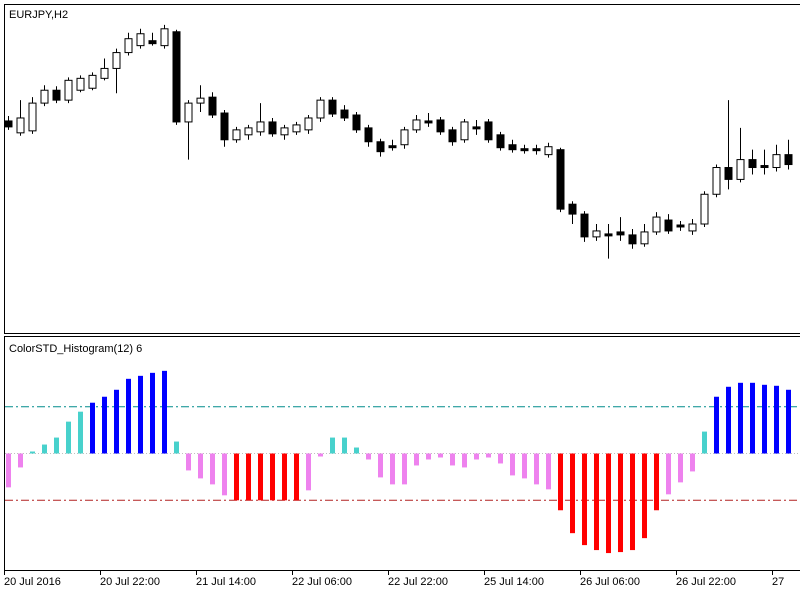 This screenshot has height=600, width=800. Describe the element at coordinates (322, 582) in the screenshot. I see `x-tick-label: 22 Jul 06:00` at that location.